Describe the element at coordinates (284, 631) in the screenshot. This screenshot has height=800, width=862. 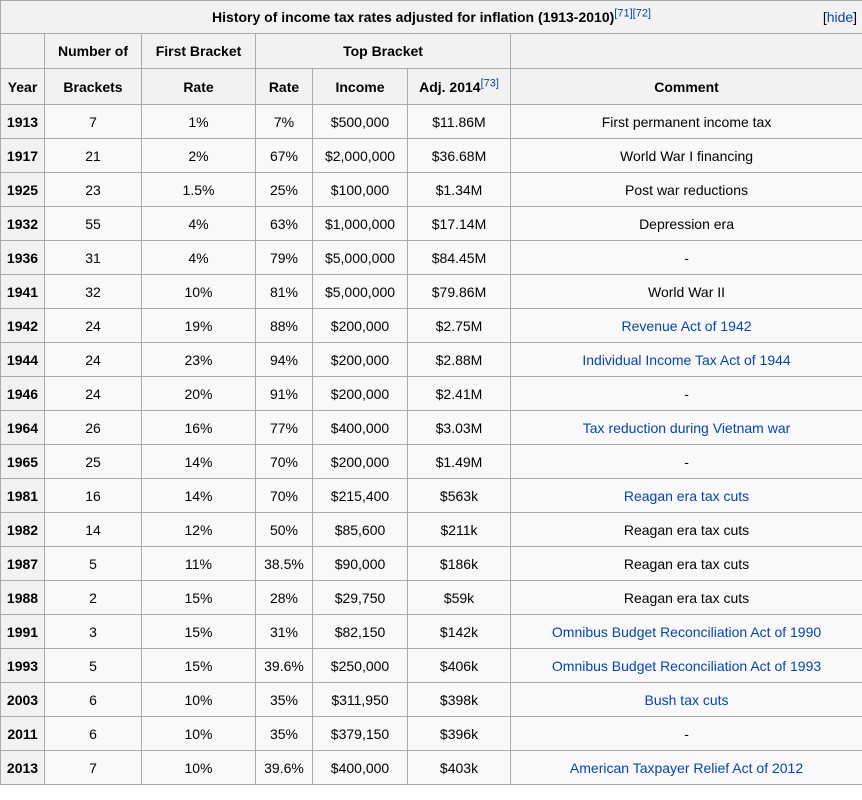
I see `top-bracket-rate-cell: 31%` at that location.